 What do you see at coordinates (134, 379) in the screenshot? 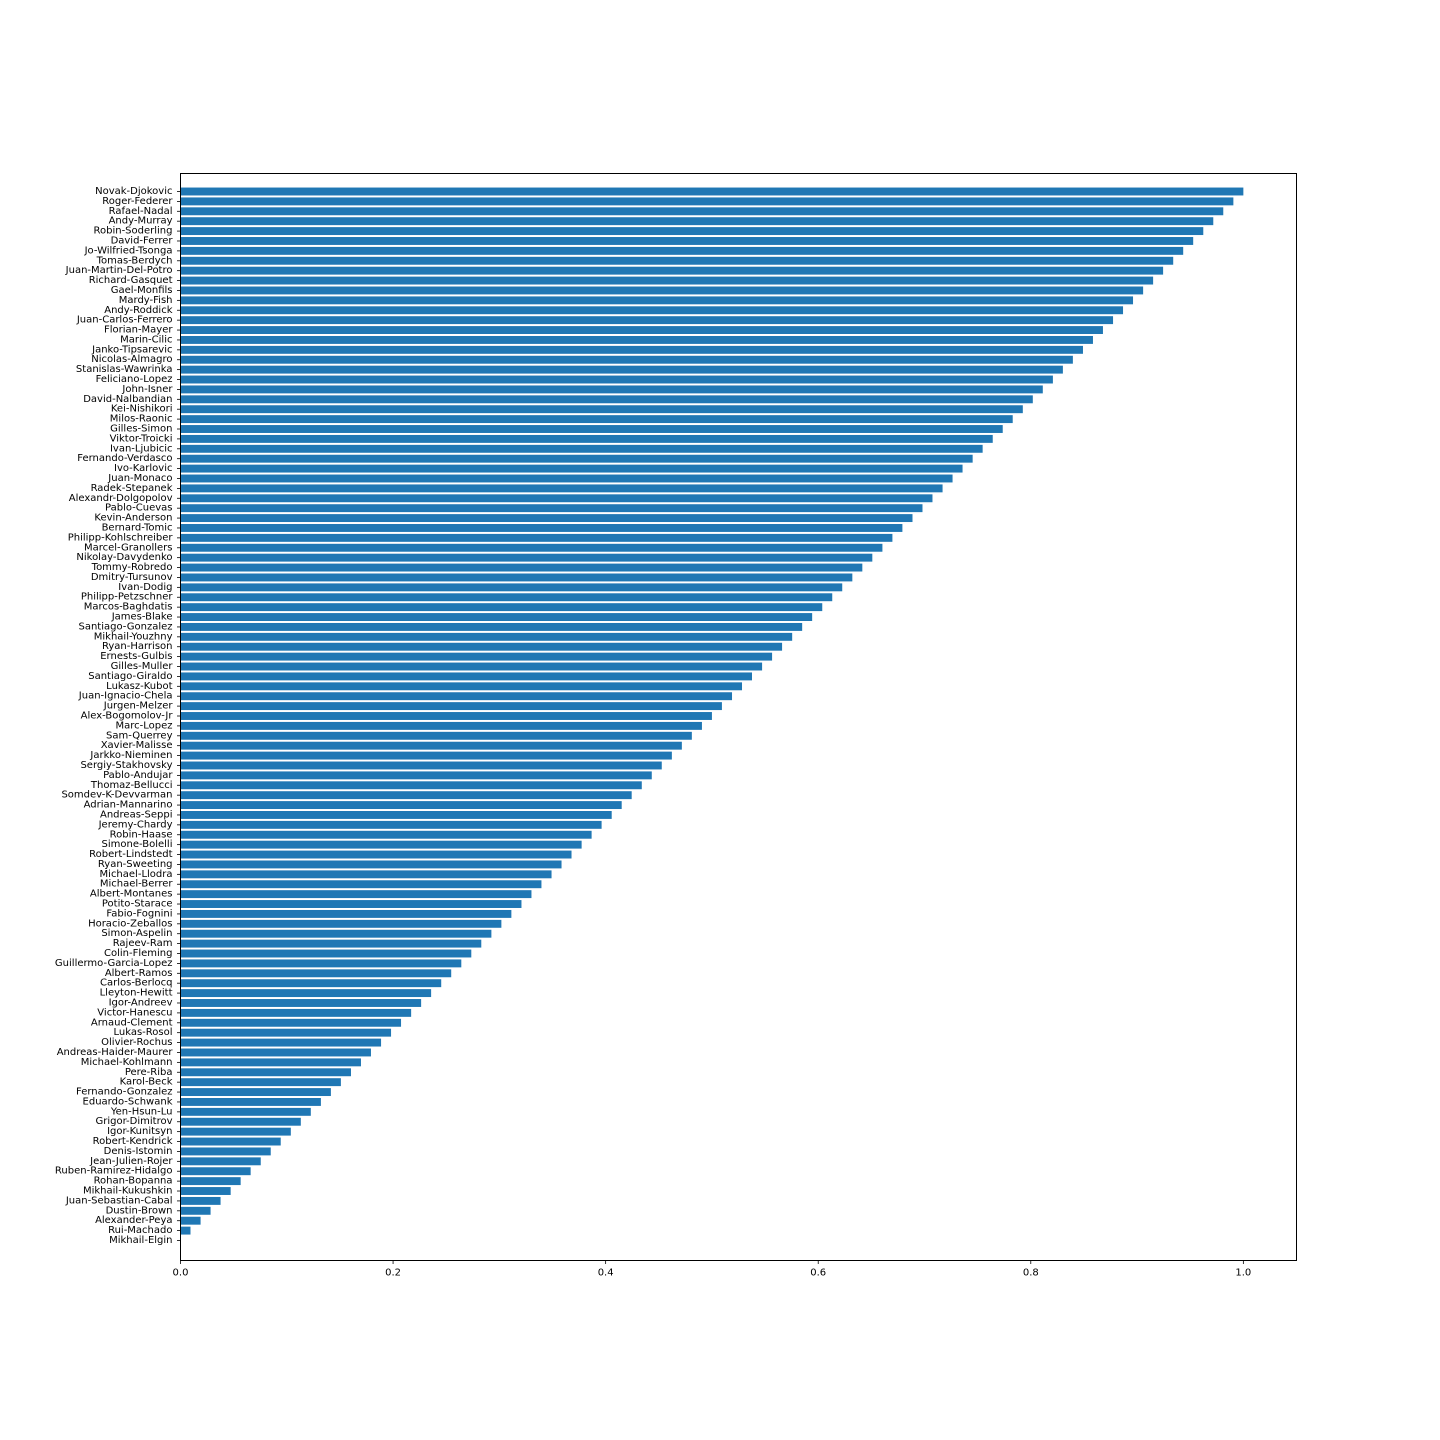
I see `y-tick-label: Feliciano-Lopez` at bounding box center [134, 379].